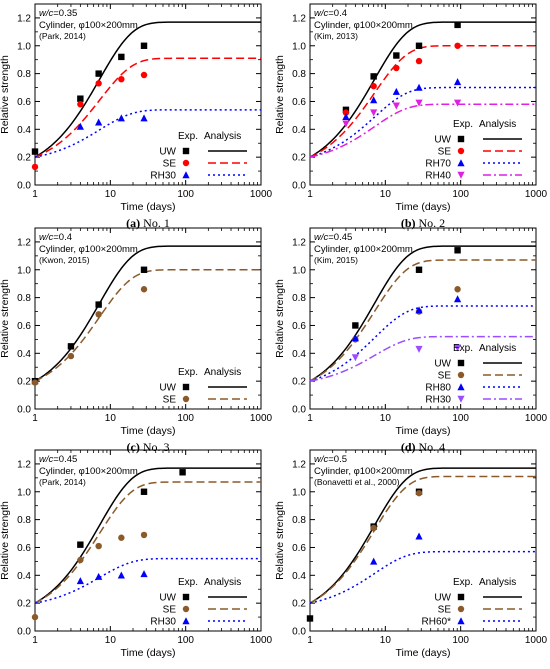 The width and height of the screenshot is (550, 669). I want to click on panel-caption: (b) No. 2, so click(423, 223).